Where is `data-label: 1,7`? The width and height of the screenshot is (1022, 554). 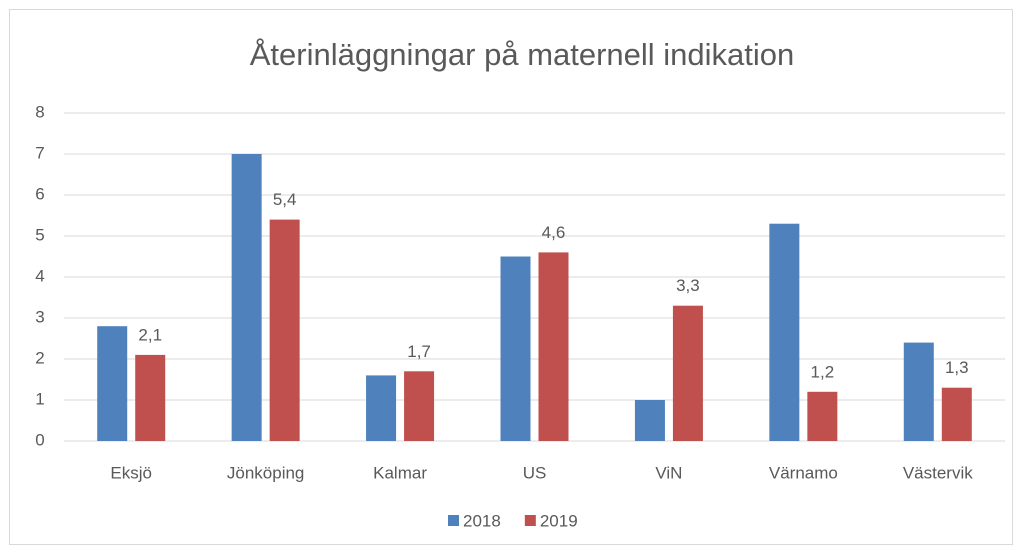 data-label: 1,7 is located at coordinates (419, 351).